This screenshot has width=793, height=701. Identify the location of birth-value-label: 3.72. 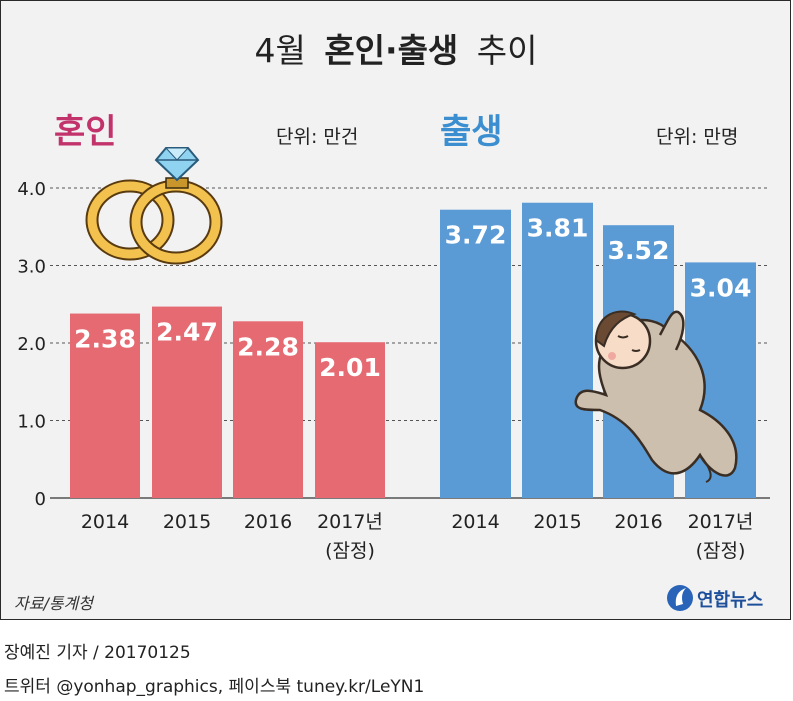
(476, 235).